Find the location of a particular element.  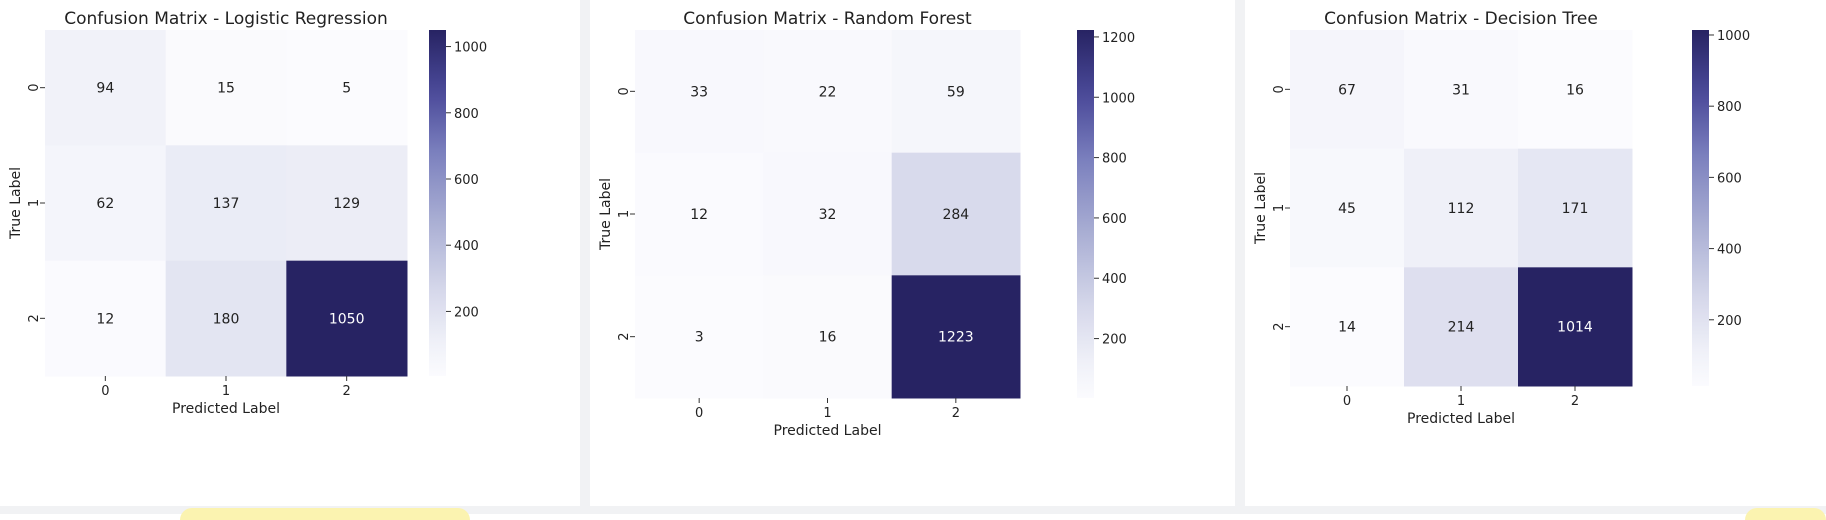

cell-value: 284 is located at coordinates (955, 215).